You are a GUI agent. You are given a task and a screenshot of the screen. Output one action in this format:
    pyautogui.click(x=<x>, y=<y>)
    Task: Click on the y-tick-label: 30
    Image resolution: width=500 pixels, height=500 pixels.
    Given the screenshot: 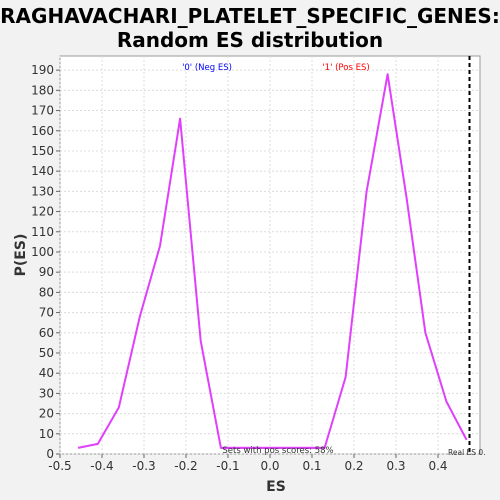 What is the action you would take?
    pyautogui.click(x=46, y=393)
    